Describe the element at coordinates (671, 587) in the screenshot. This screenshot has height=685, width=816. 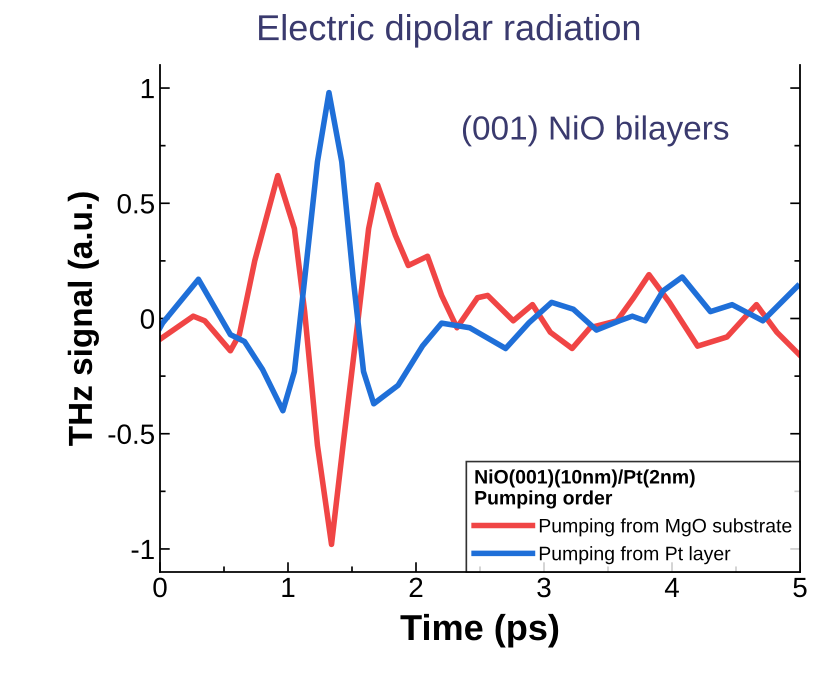
I see `x-tick-label: 4` at that location.